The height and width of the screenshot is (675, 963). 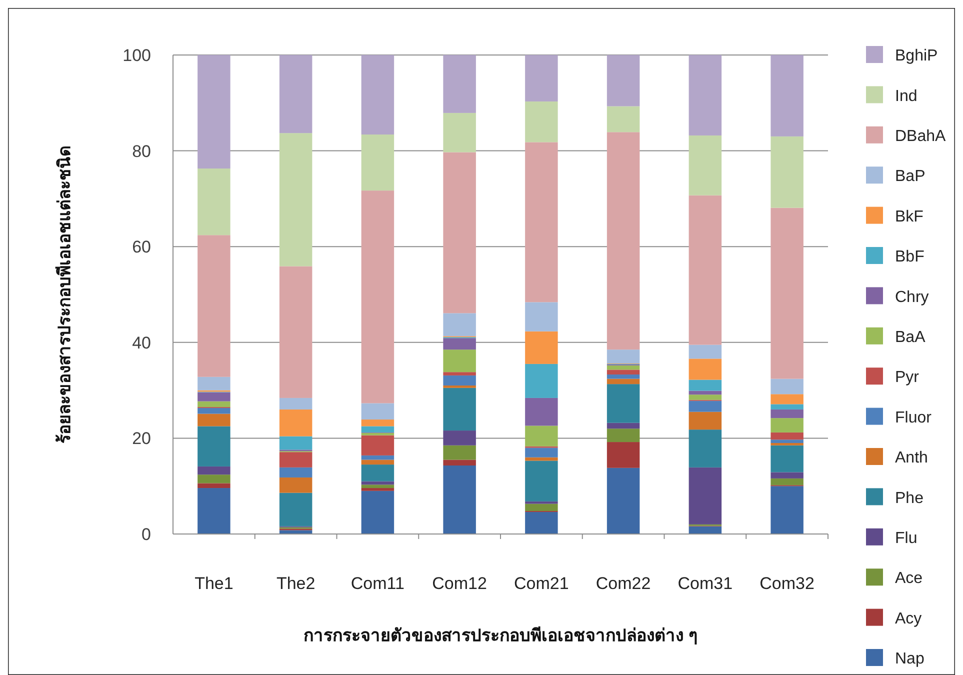 I want to click on y-tick-label: 40, so click(x=141, y=342).